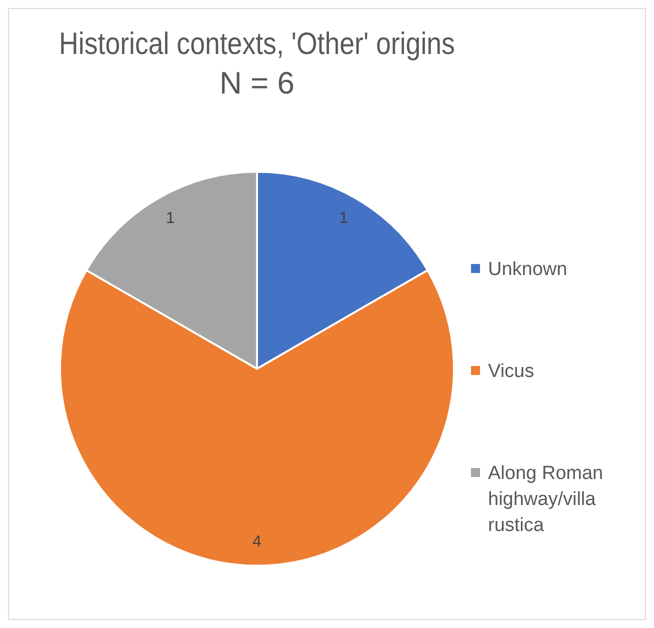 This screenshot has height=628, width=654. What do you see at coordinates (257, 82) in the screenshot?
I see `chart-subtitle: N = 6` at bounding box center [257, 82].